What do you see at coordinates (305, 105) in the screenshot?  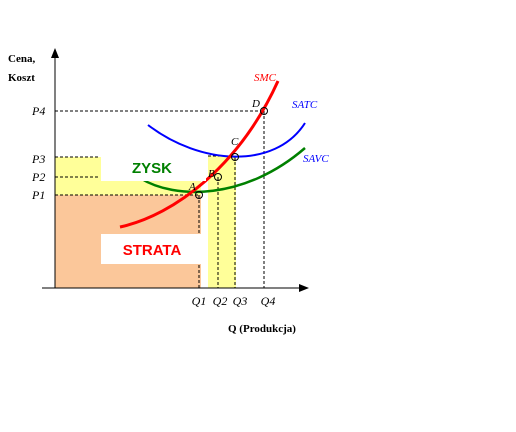 I see `series-satc-label: SATC` at bounding box center [305, 105].